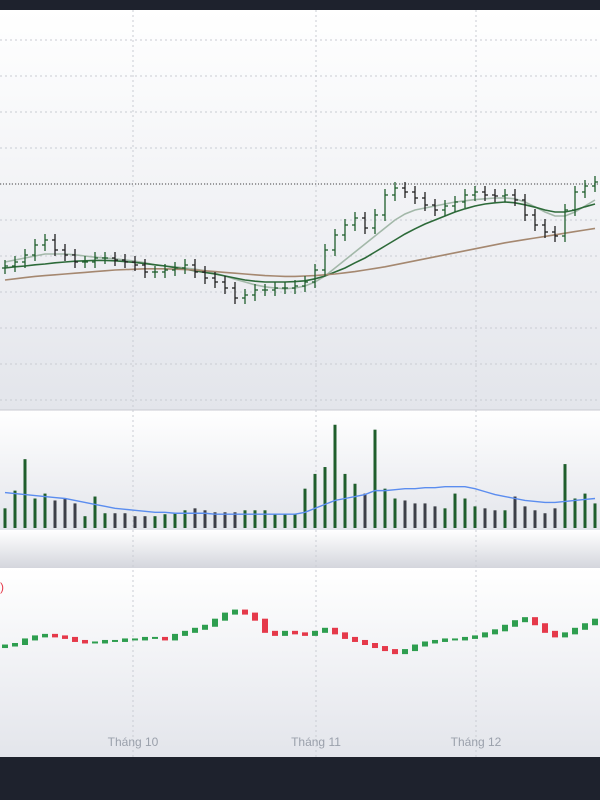  What do you see at coordinates (2, 587) in the screenshot?
I see `indicator-label: )` at bounding box center [2, 587].